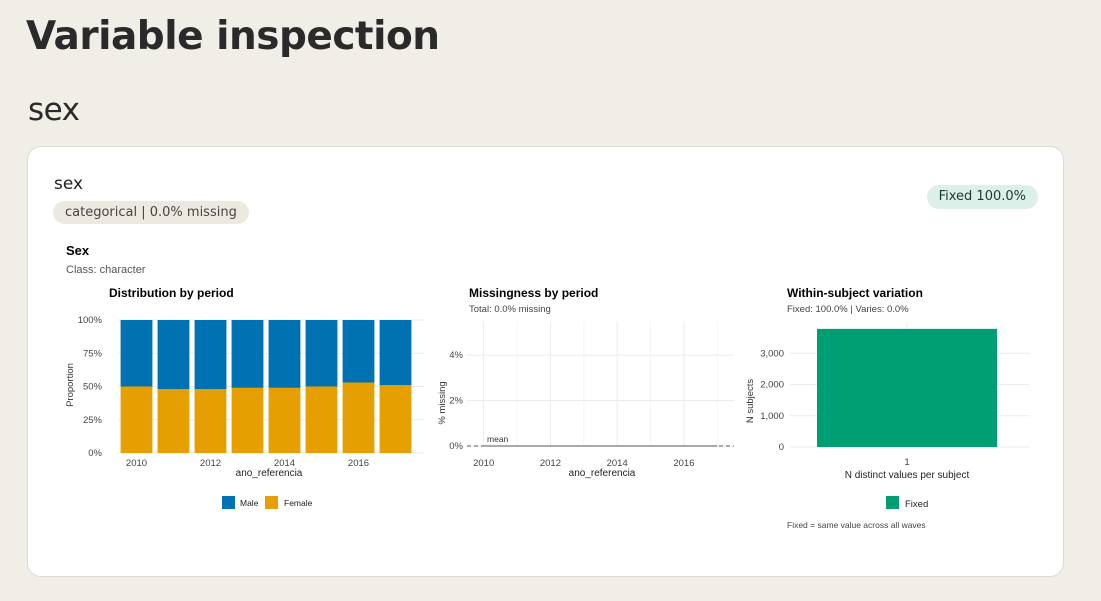 The image size is (1101, 601). I want to click on p3-ytick: 0, so click(781, 447).